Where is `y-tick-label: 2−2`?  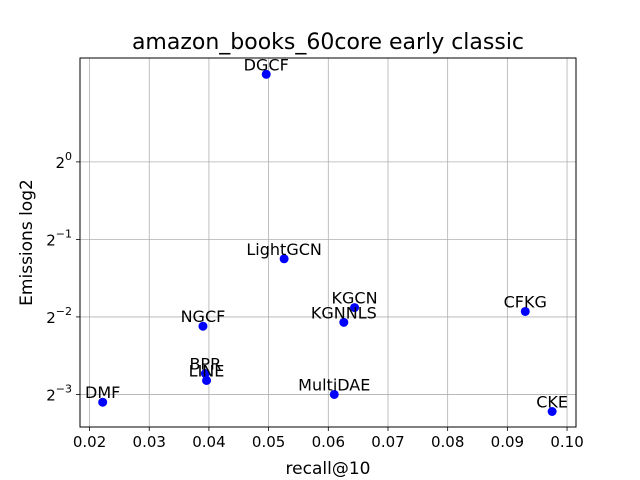
y-tick-label: 2−2 is located at coordinates (59, 316).